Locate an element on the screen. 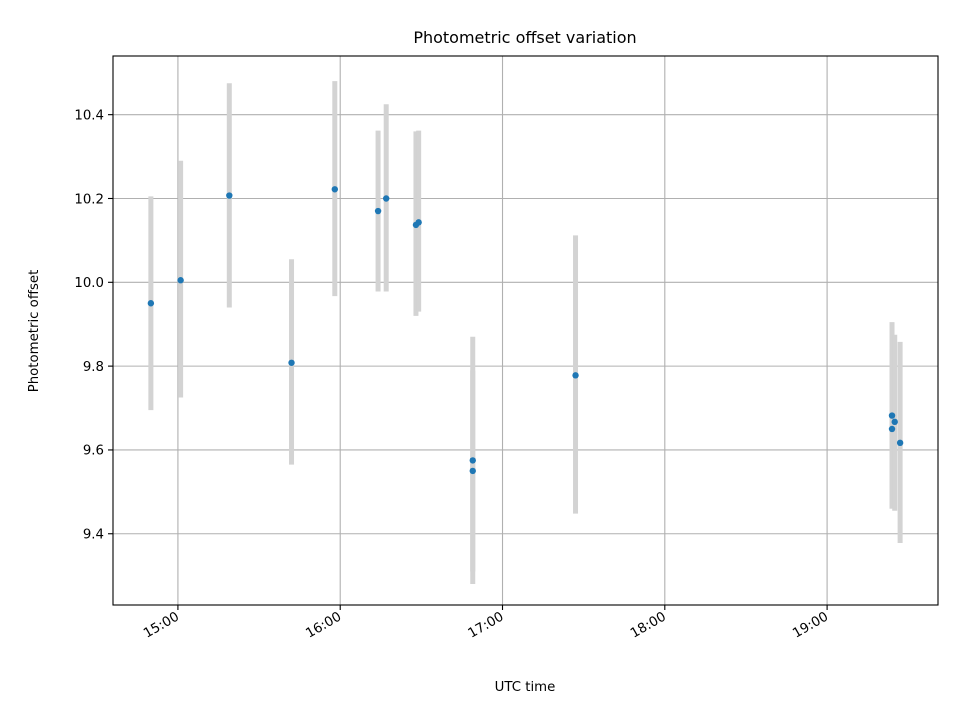  y-tick-label: 10.2 is located at coordinates (89, 199).